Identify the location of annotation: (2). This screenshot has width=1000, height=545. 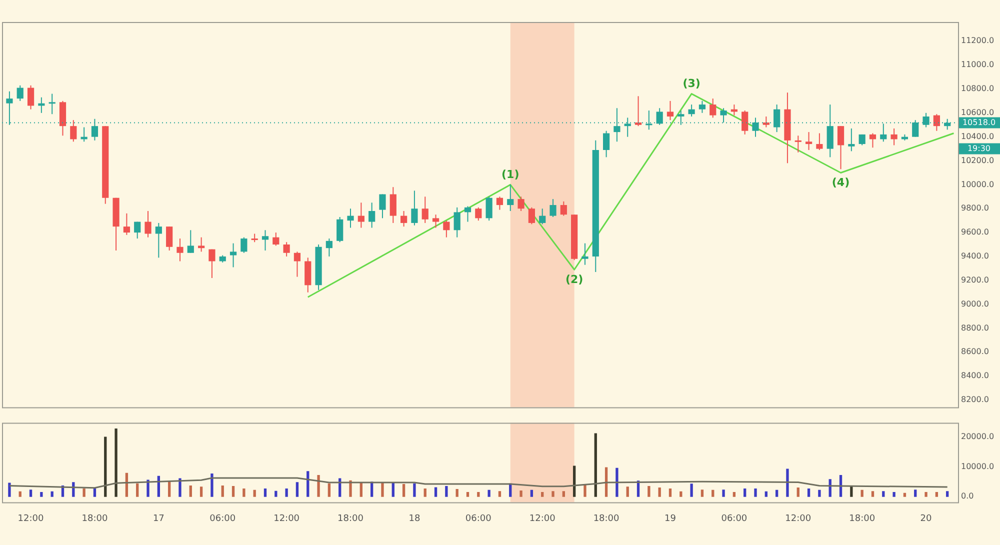
(574, 279).